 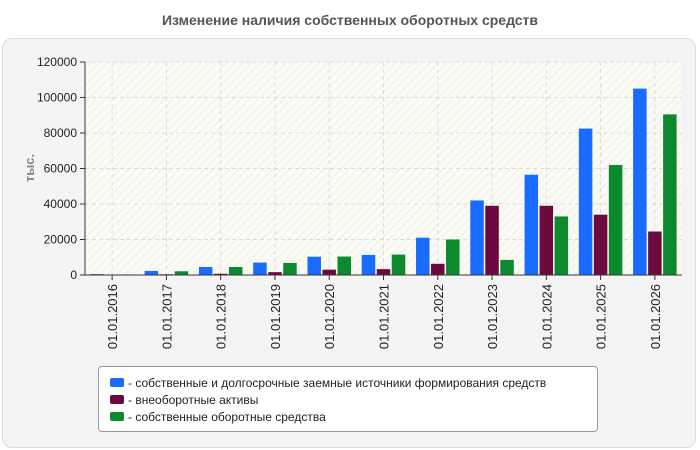 What do you see at coordinates (398, 264) in the screenshot?
I see `bar-series-3-01.01.2021` at bounding box center [398, 264].